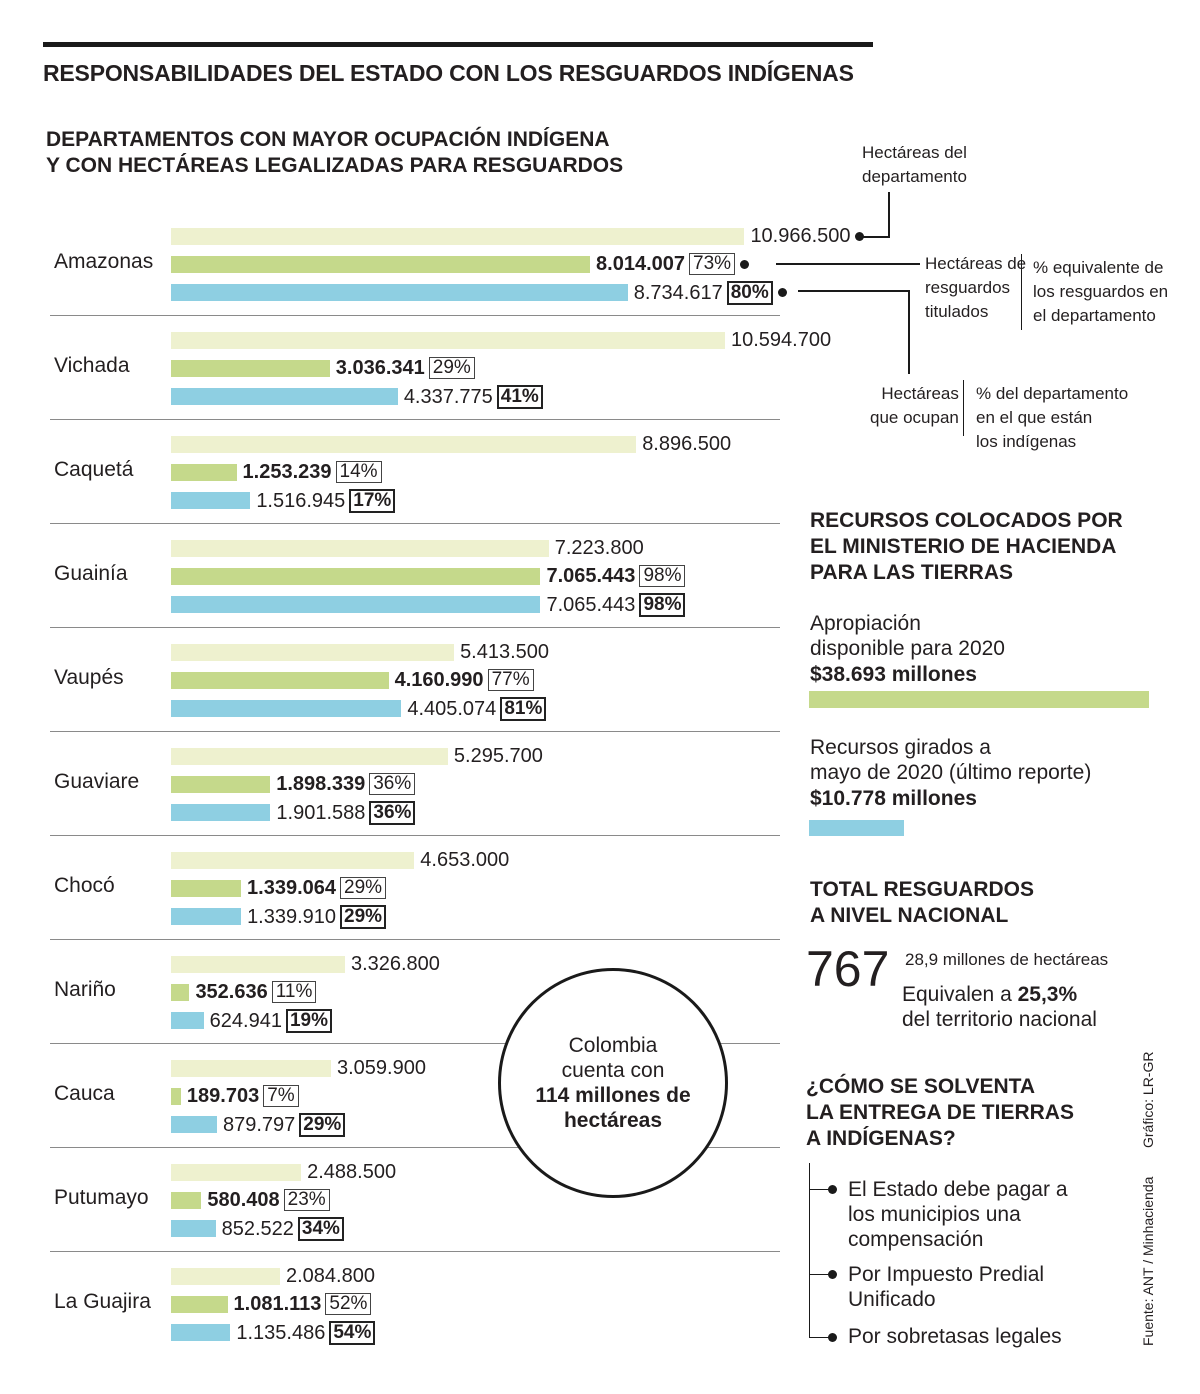 This screenshot has width=1200, height=1394. Describe the element at coordinates (881, 1138) in the screenshot. I see `heading-line: A INDÍGENAS?` at that location.